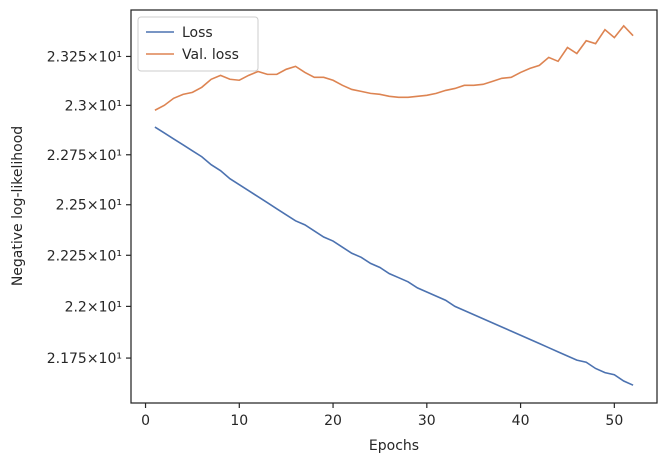 The width and height of the screenshot is (667, 463). What do you see at coordinates (18, 206) in the screenshot?
I see `y-axis-label: Negative log-likelihood` at bounding box center [18, 206].